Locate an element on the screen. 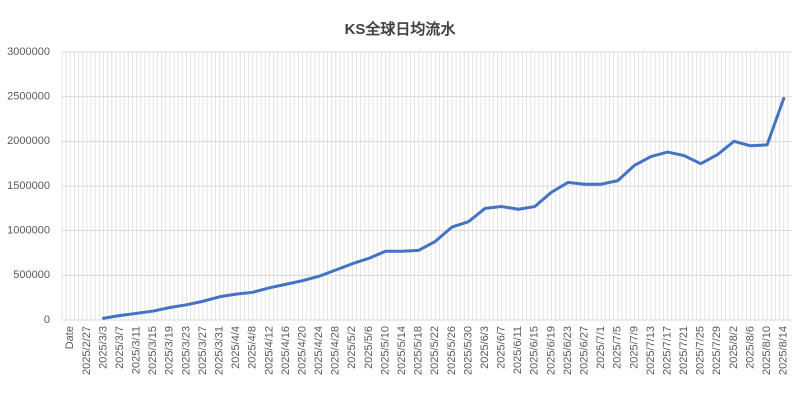  y-tick-label: 1000000 is located at coordinates (28, 231).